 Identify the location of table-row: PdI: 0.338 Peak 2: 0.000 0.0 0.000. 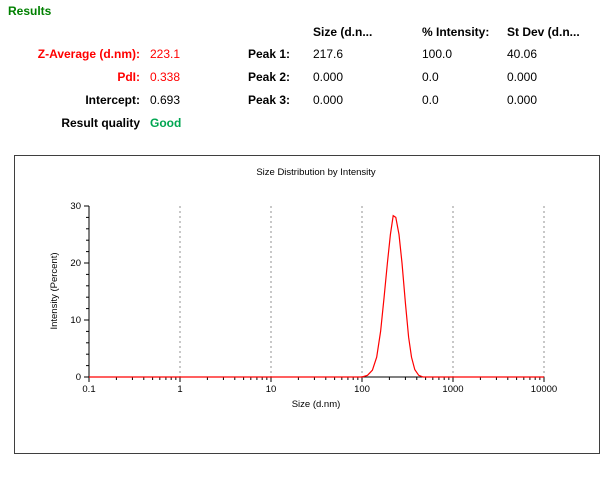
(300, 76).